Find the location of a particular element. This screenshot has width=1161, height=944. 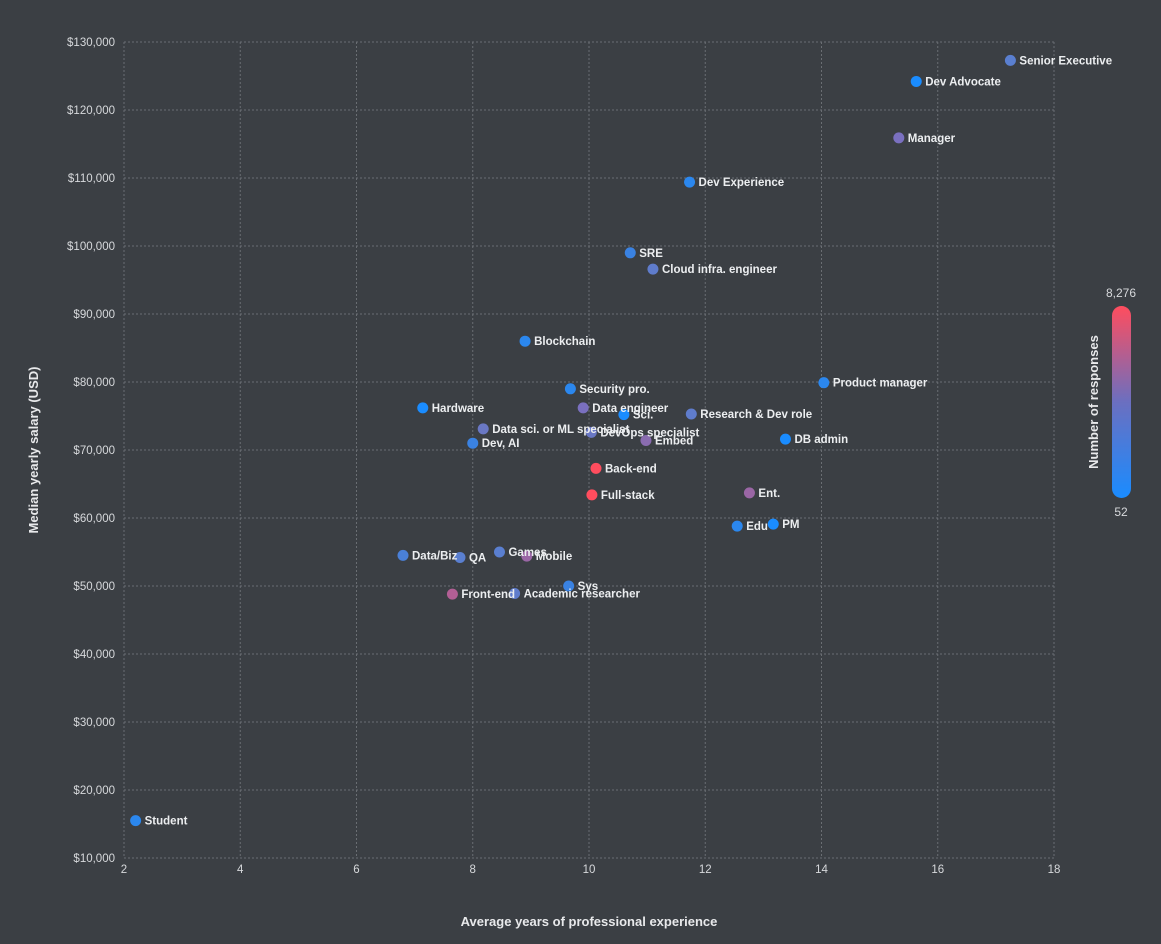

y-tick-label: $20,000 is located at coordinates (94, 791).